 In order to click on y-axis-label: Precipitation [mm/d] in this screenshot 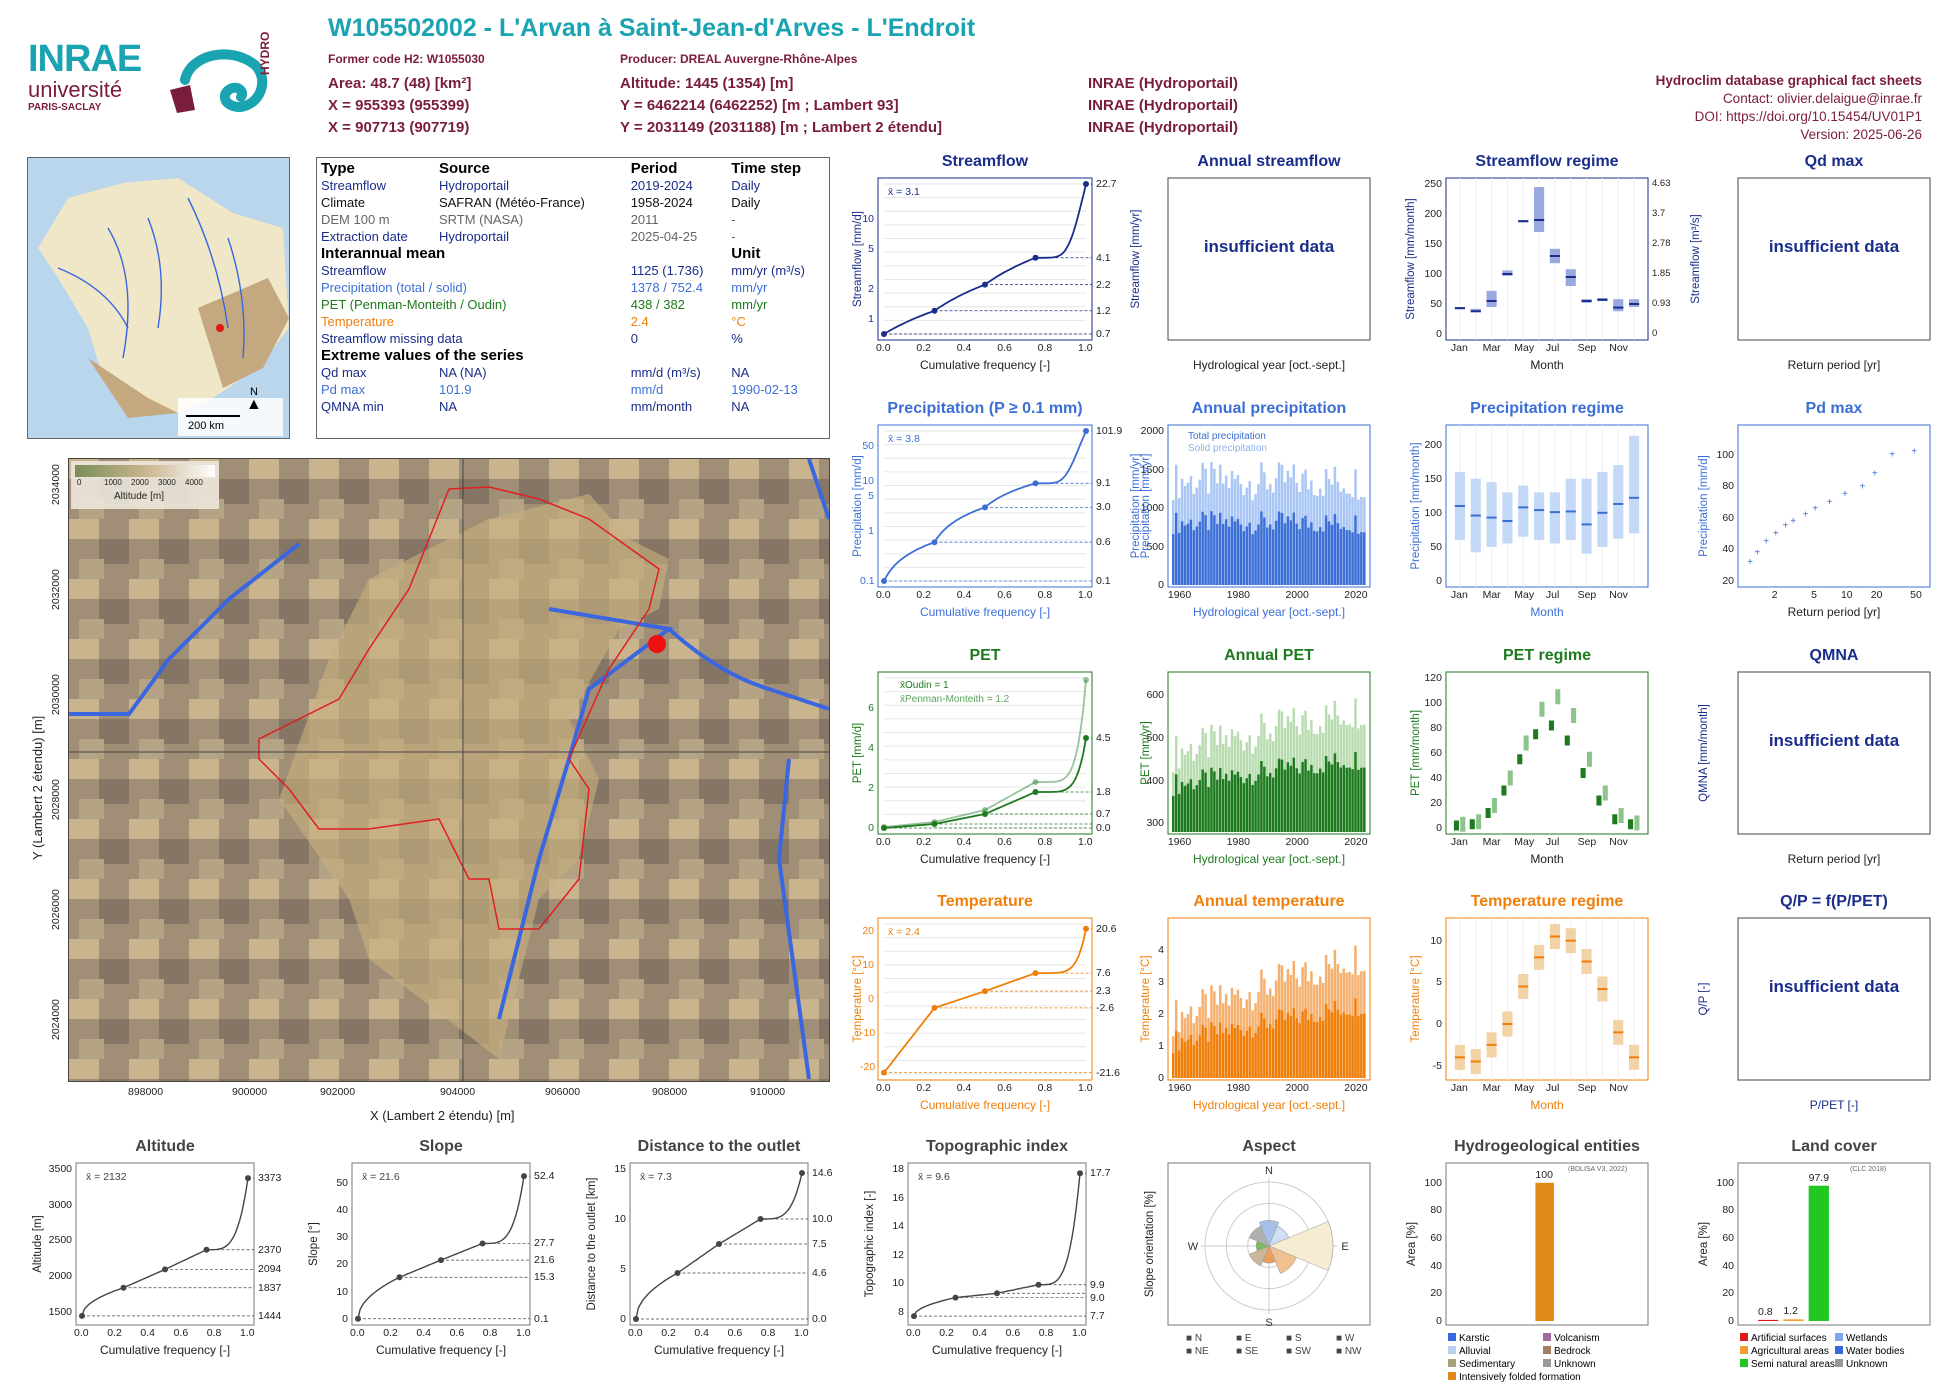, I will do `click(1704, 506)`.